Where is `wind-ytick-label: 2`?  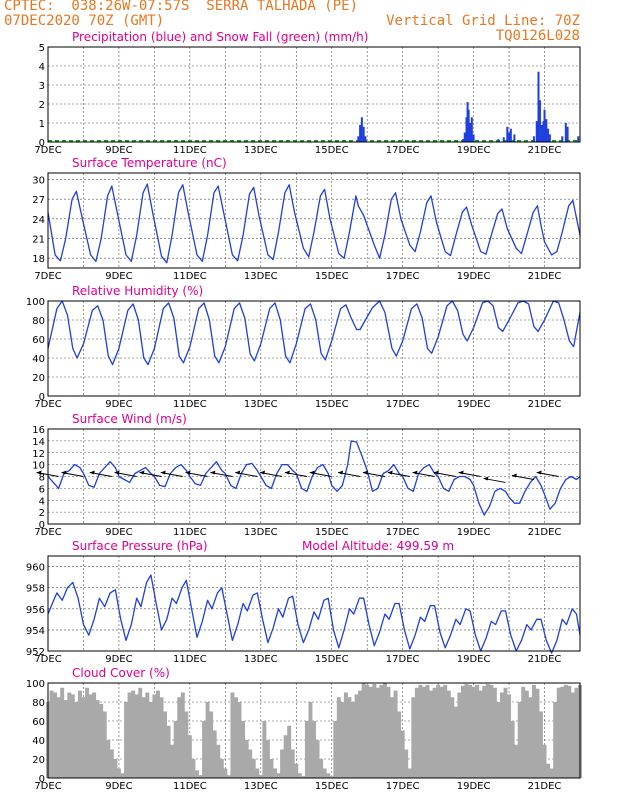 wind-ytick-label: 2 is located at coordinates (42, 513).